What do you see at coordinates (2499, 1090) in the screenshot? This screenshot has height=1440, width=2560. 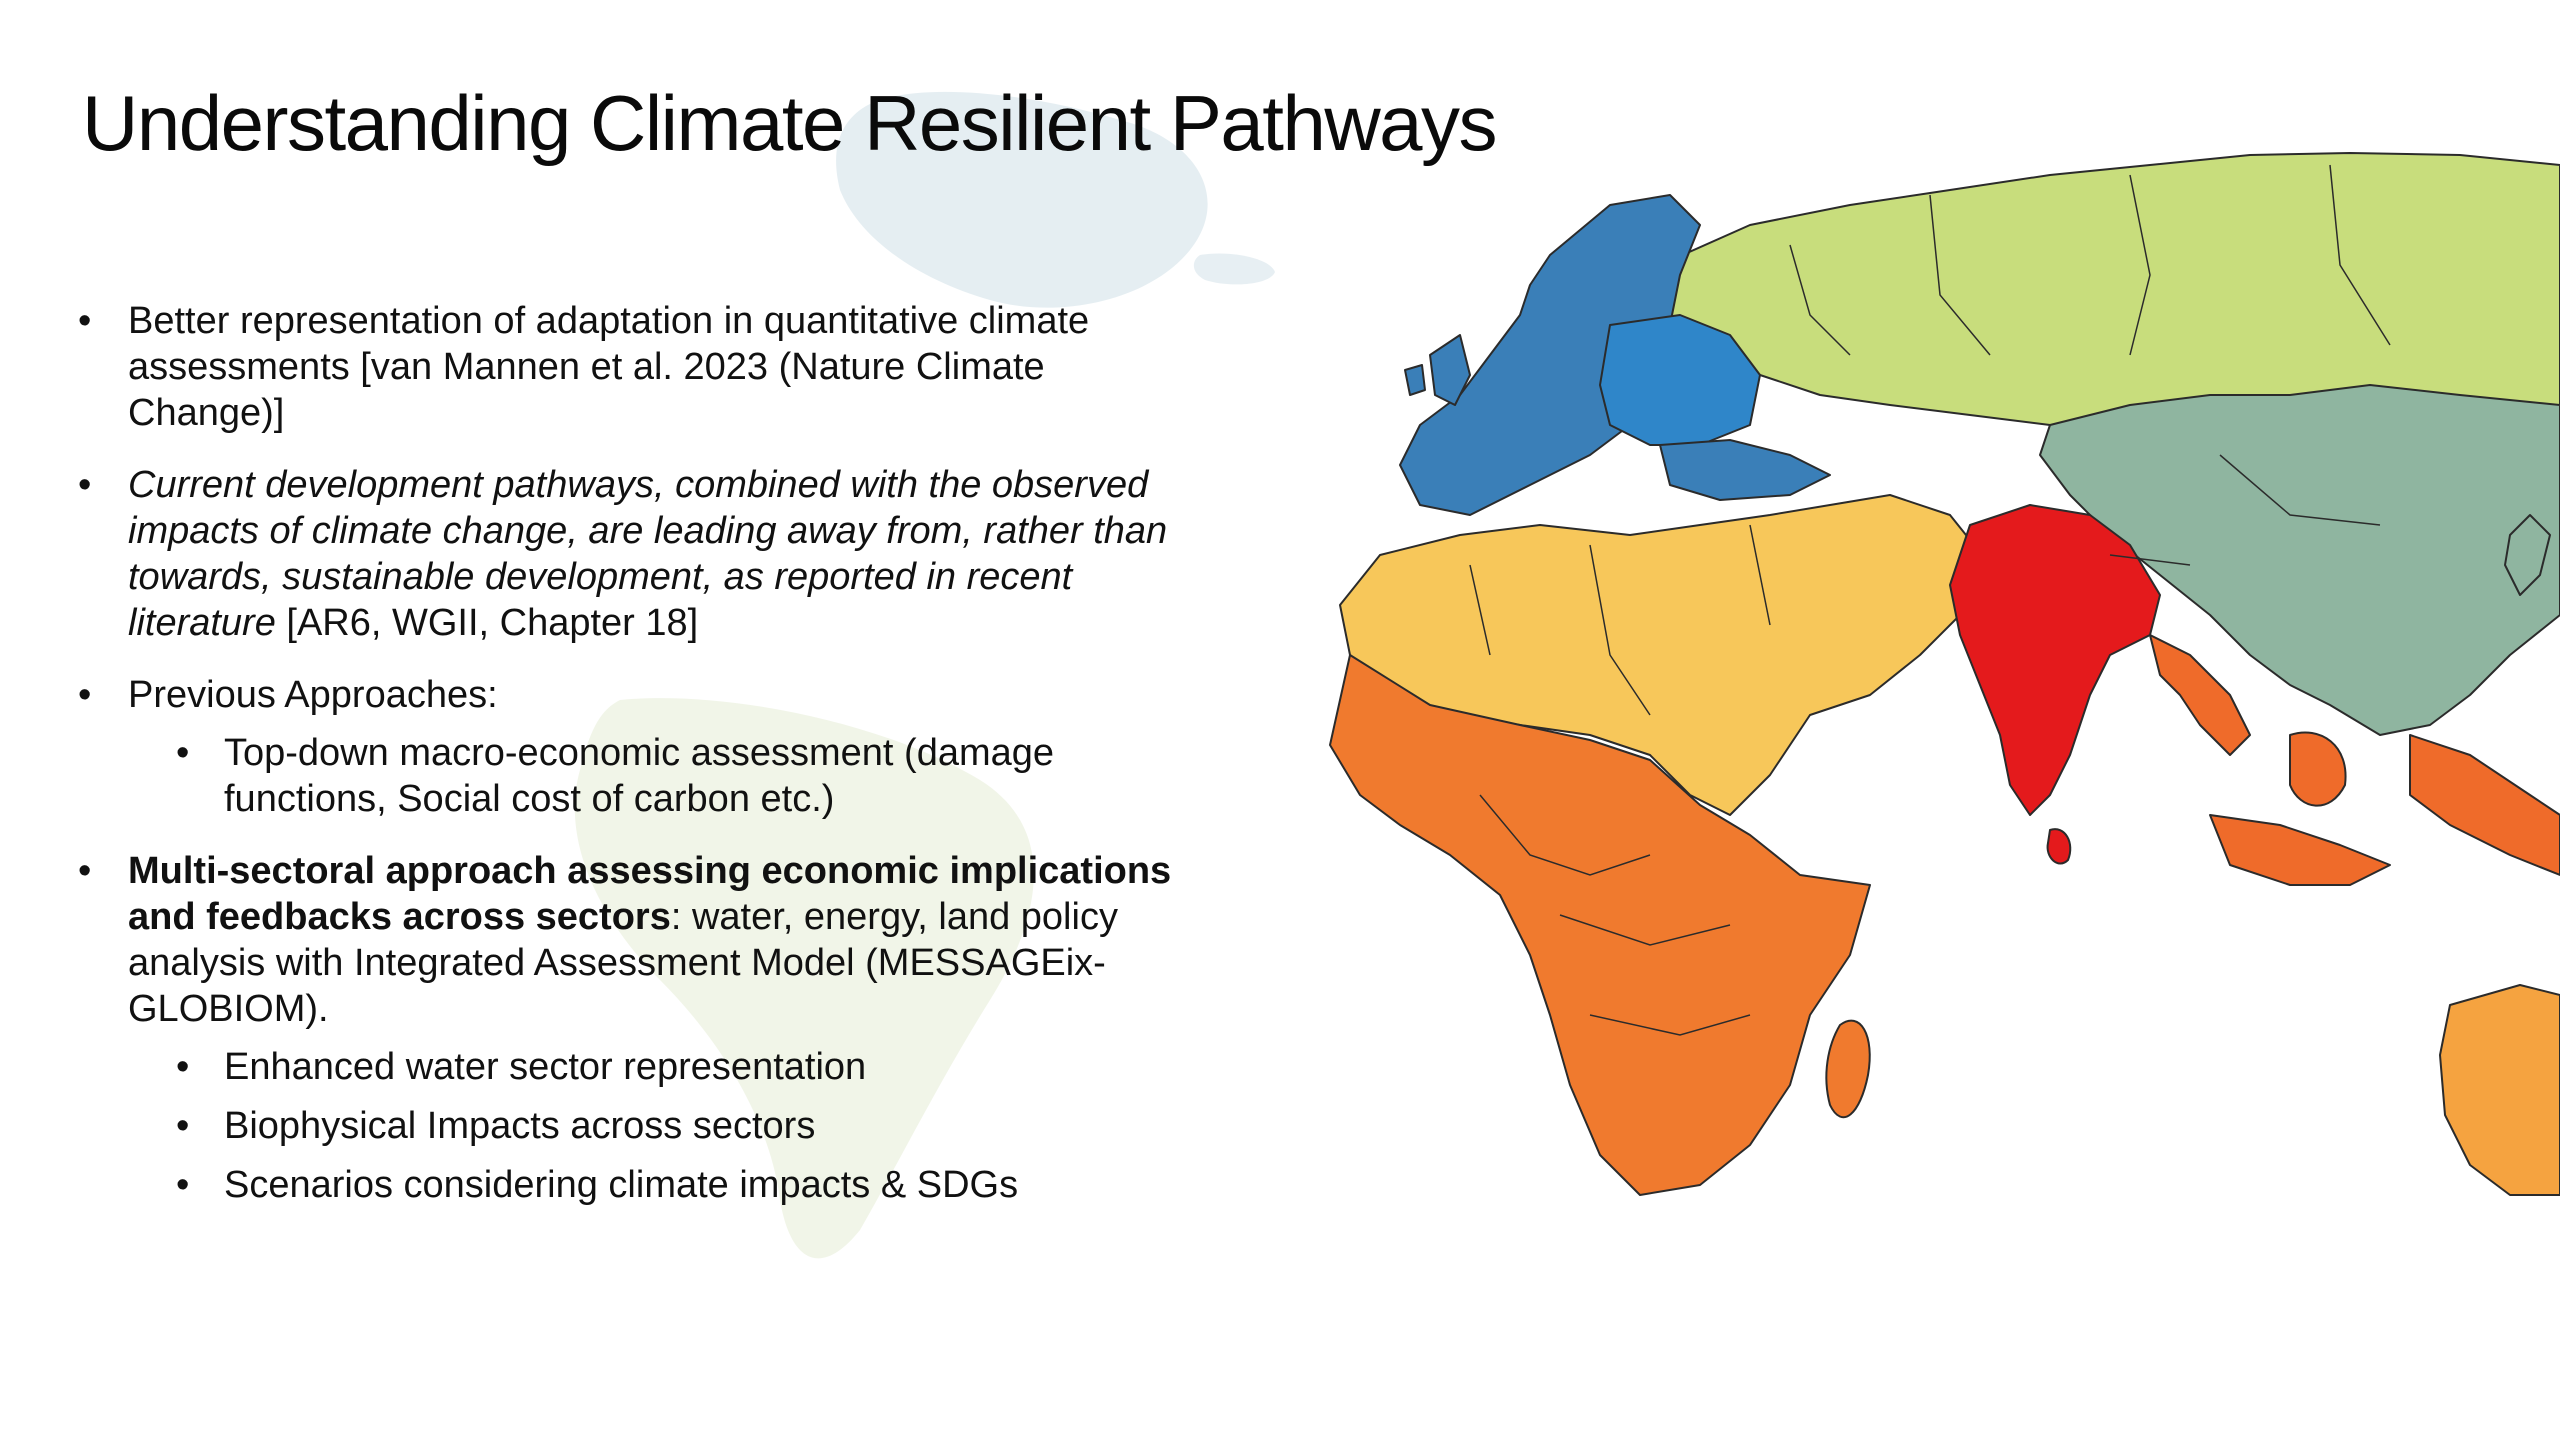 I see `region-australia` at bounding box center [2499, 1090].